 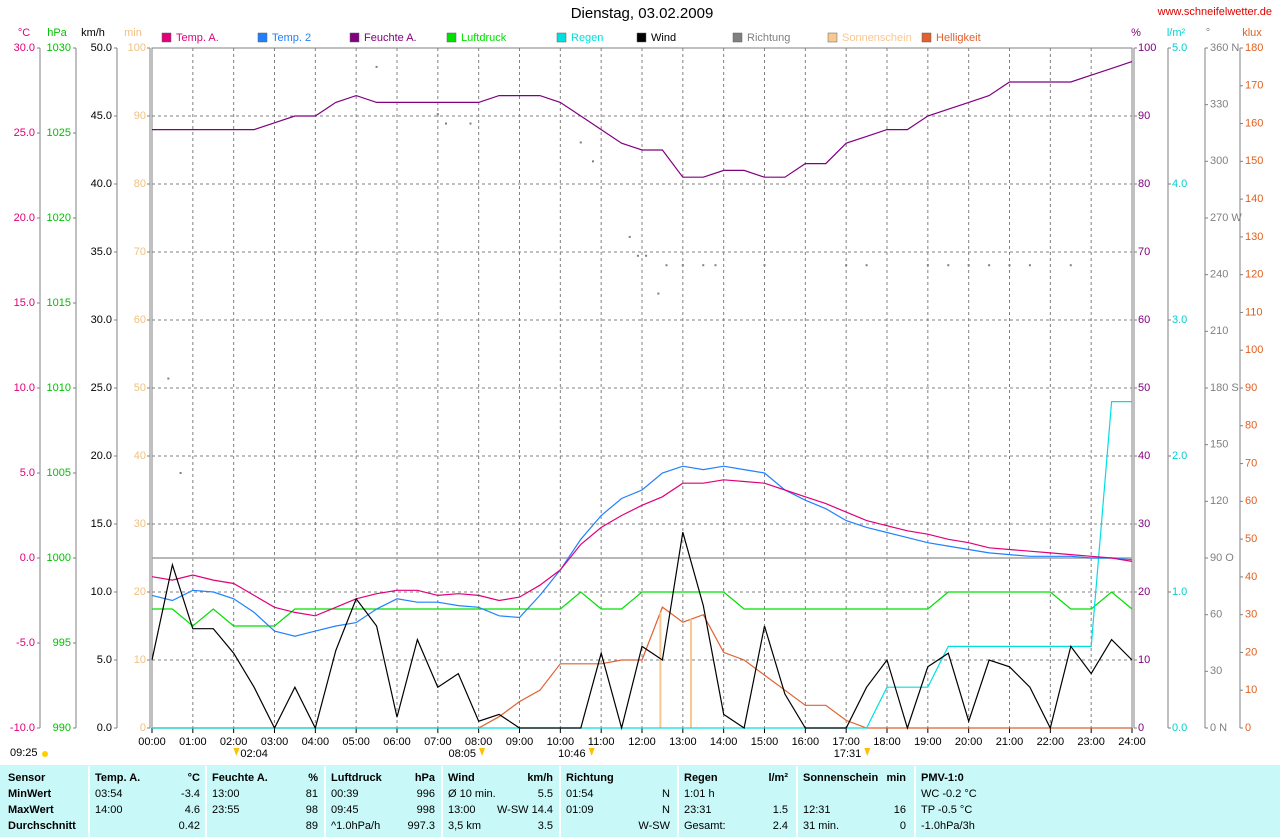 I want to click on y-tick-label: 360 N, so click(x=1224, y=48).